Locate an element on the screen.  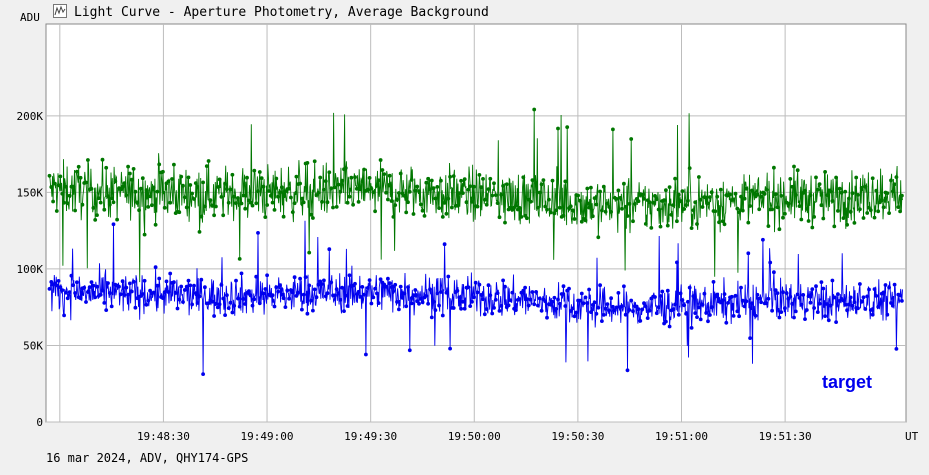
light-curve-app-icon is located at coordinates (60, 11).